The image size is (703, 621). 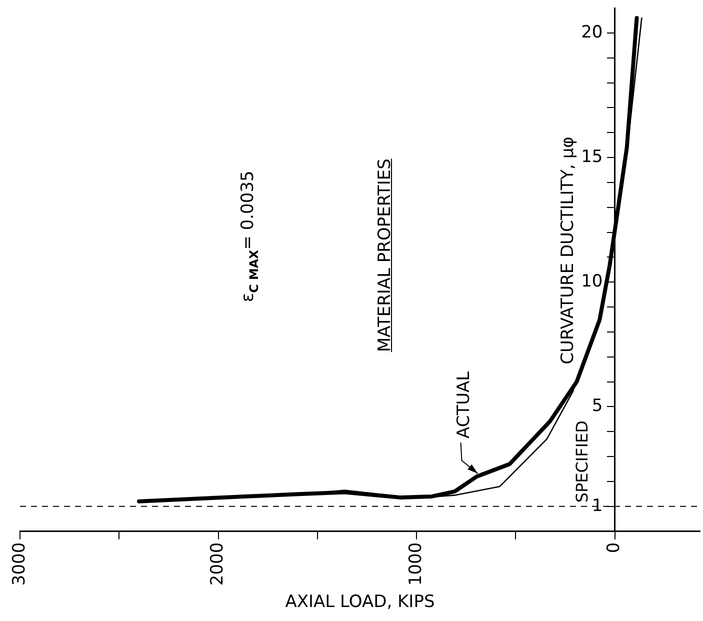 I want to click on text: ACTUAL, so click(x=464, y=404).